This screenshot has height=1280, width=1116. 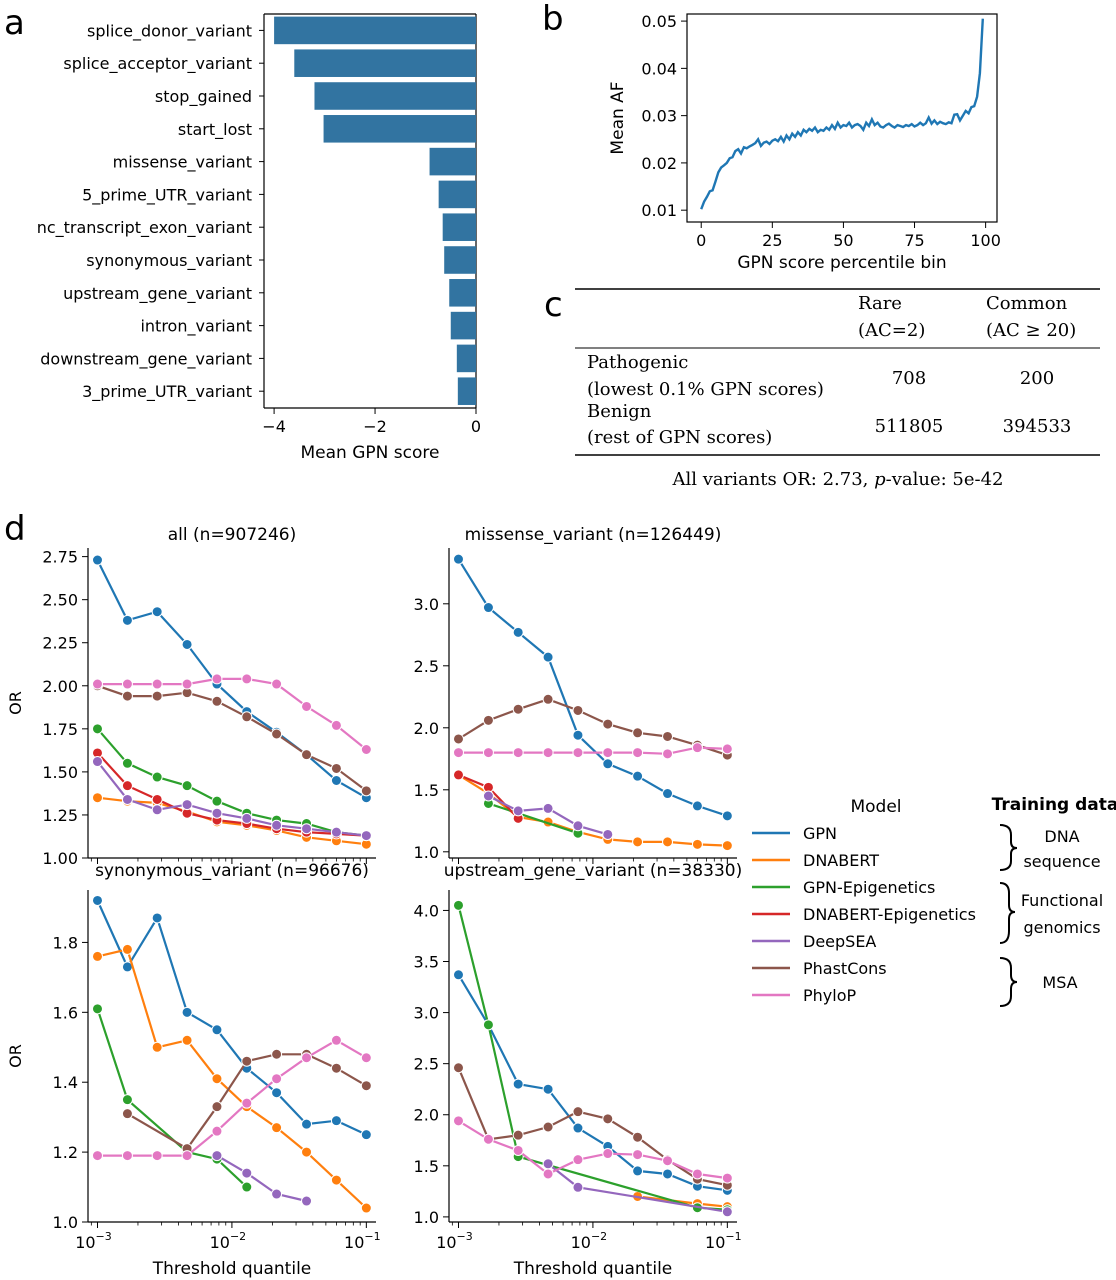 What do you see at coordinates (659, 68) in the screenshot?
I see `y-tick-label: 0.04` at bounding box center [659, 68].